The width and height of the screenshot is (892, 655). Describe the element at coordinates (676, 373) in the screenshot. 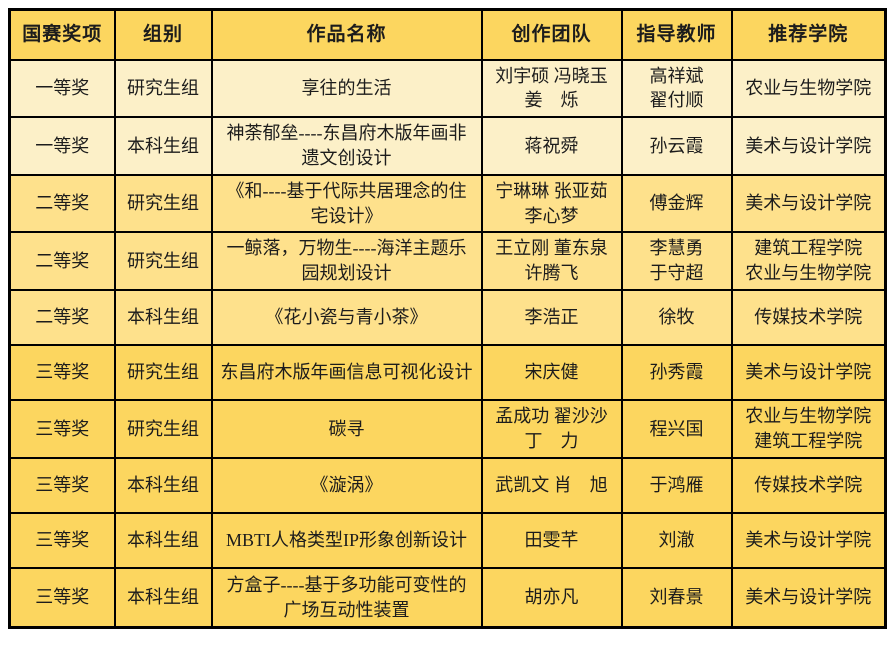

I see `teacher-cell: 孙秀霞` at that location.